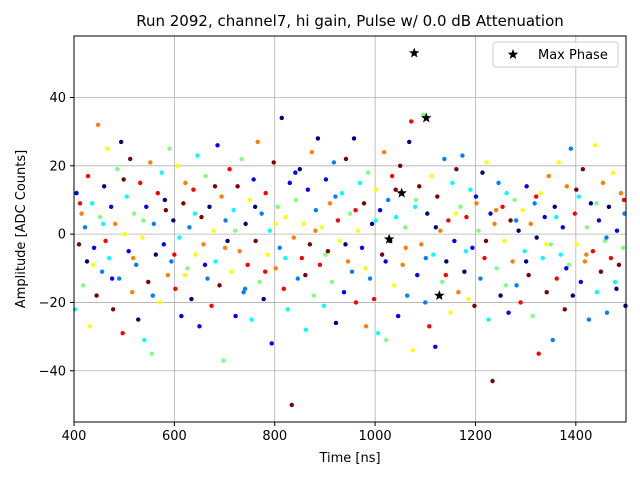  Describe the element at coordinates (575, 436) in the screenshot. I see `x-tick-label: 1400` at that location.